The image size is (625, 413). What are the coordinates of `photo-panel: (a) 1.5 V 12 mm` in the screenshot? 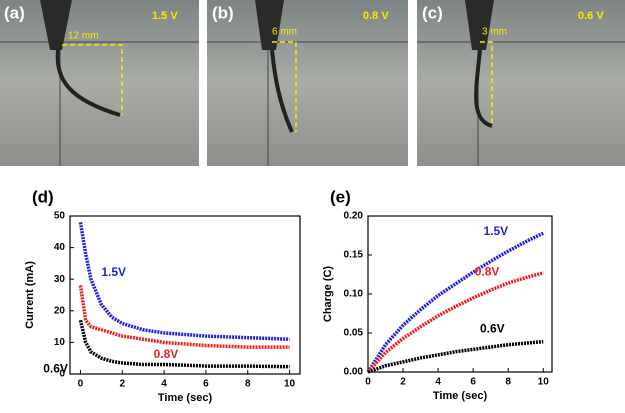 It's located at (99, 83).